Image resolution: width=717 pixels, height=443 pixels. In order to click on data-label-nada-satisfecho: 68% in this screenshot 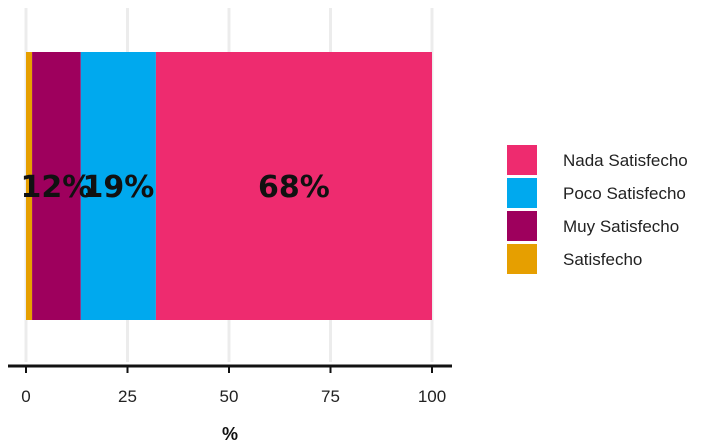, I will do `click(294, 187)`.